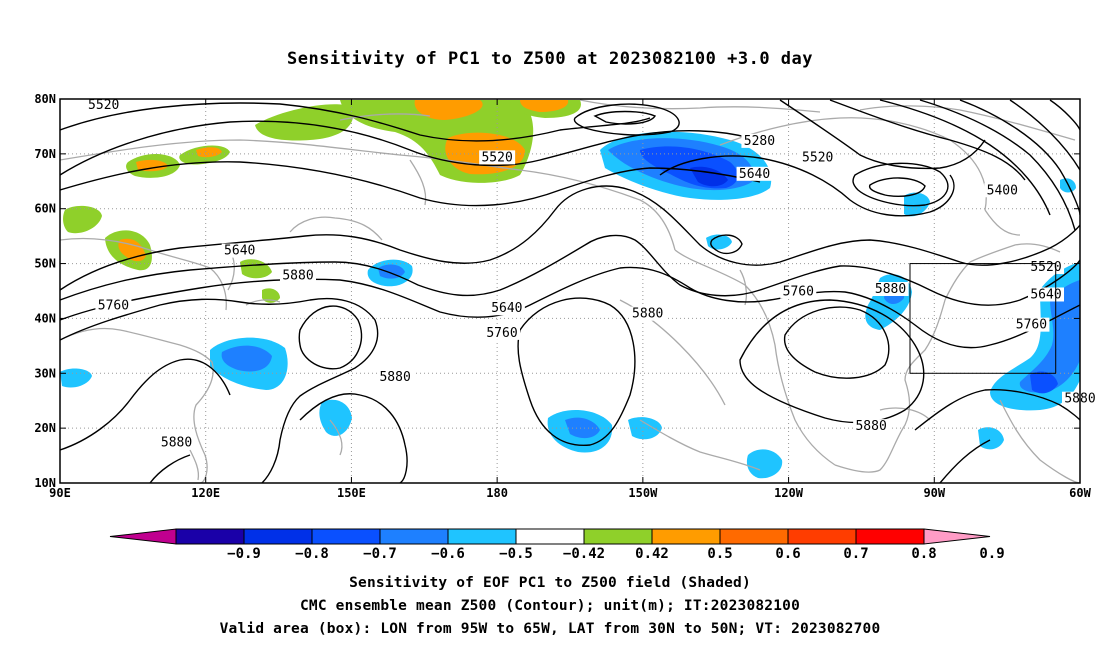 Image resolution: width=1100 pixels, height=650 pixels. What do you see at coordinates (719, 554) in the screenshot?
I see `colorbar-label: 0.5` at bounding box center [719, 554].